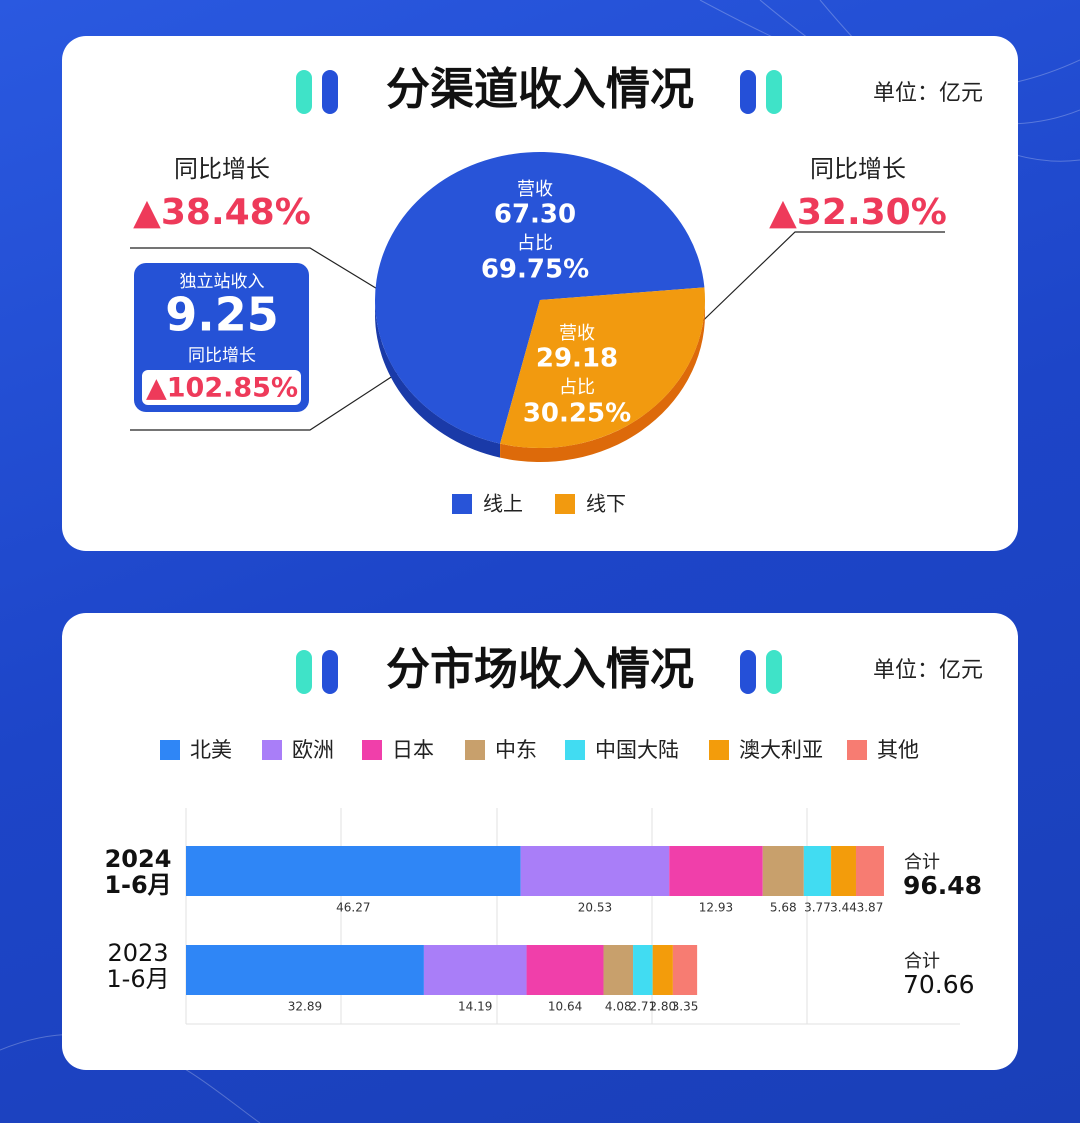  What do you see at coordinates (222, 282) in the screenshot?
I see `store-label: 独立站收入` at bounding box center [222, 282].